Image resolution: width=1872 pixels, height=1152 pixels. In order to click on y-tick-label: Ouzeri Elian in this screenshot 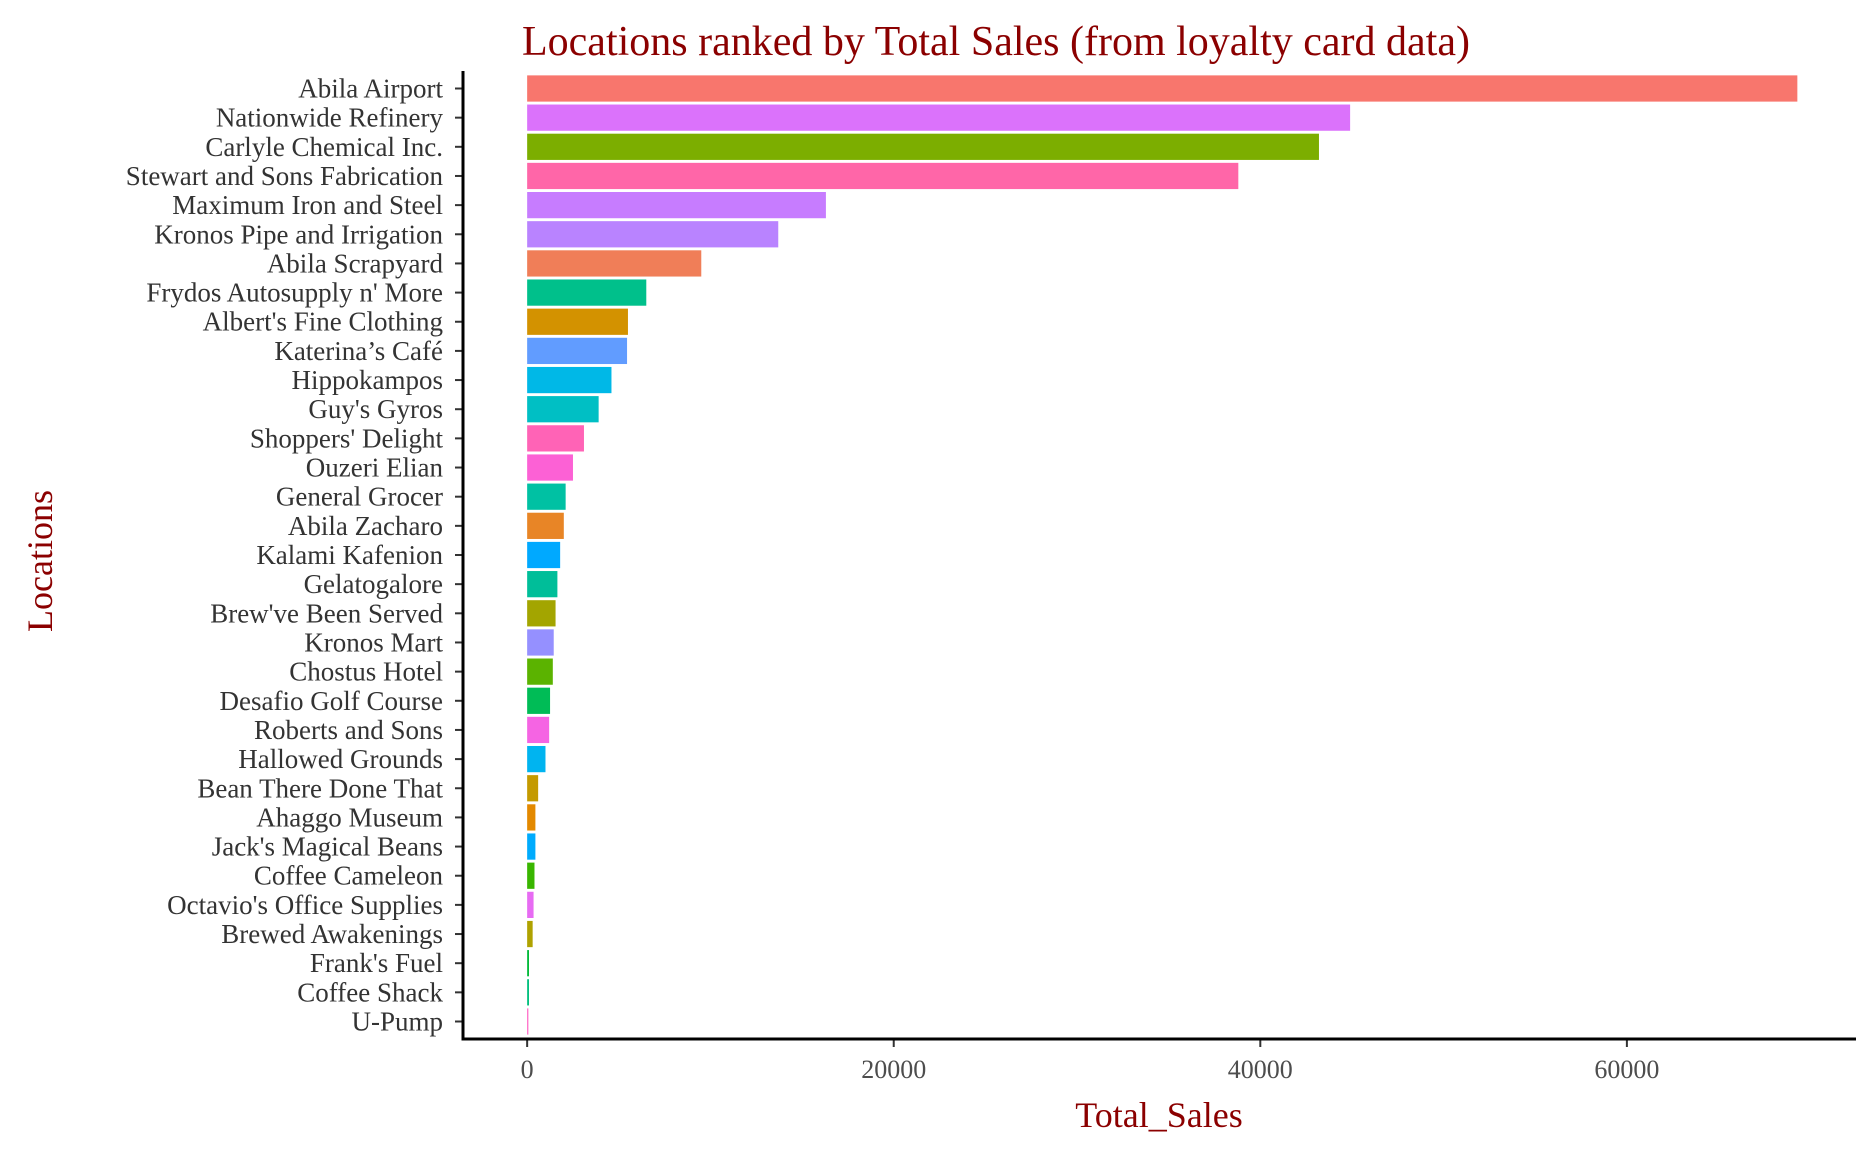, I will do `click(375, 468)`.